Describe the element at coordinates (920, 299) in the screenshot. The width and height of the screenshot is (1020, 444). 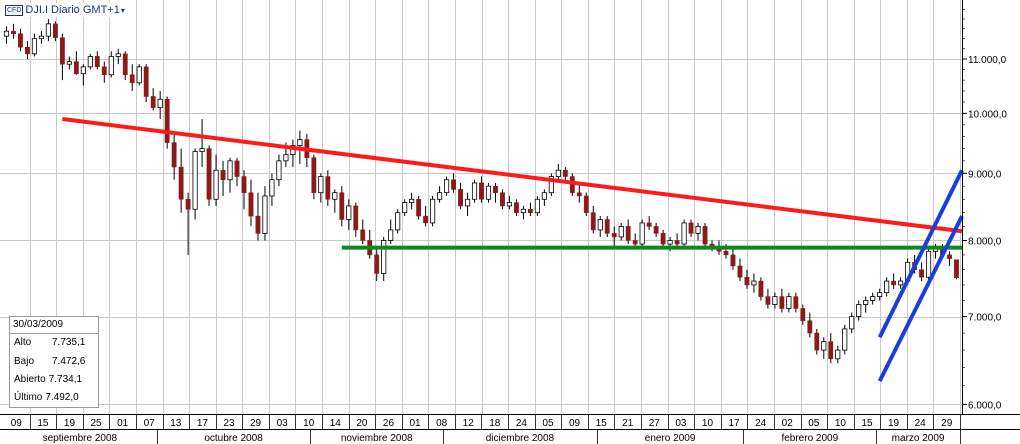
I see `trendline-channel-lower` at that location.